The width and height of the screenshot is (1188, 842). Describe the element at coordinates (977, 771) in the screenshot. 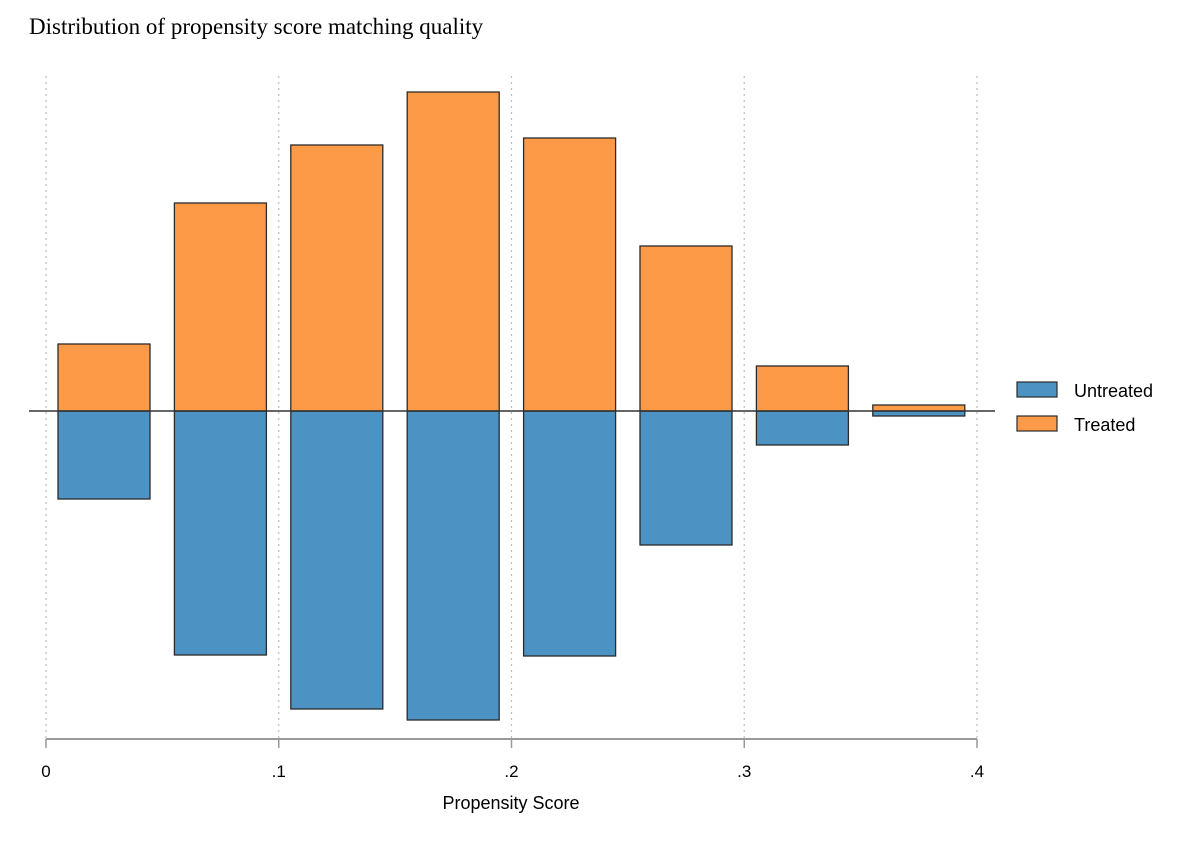

I see `x-tick-label: .4` at that location.